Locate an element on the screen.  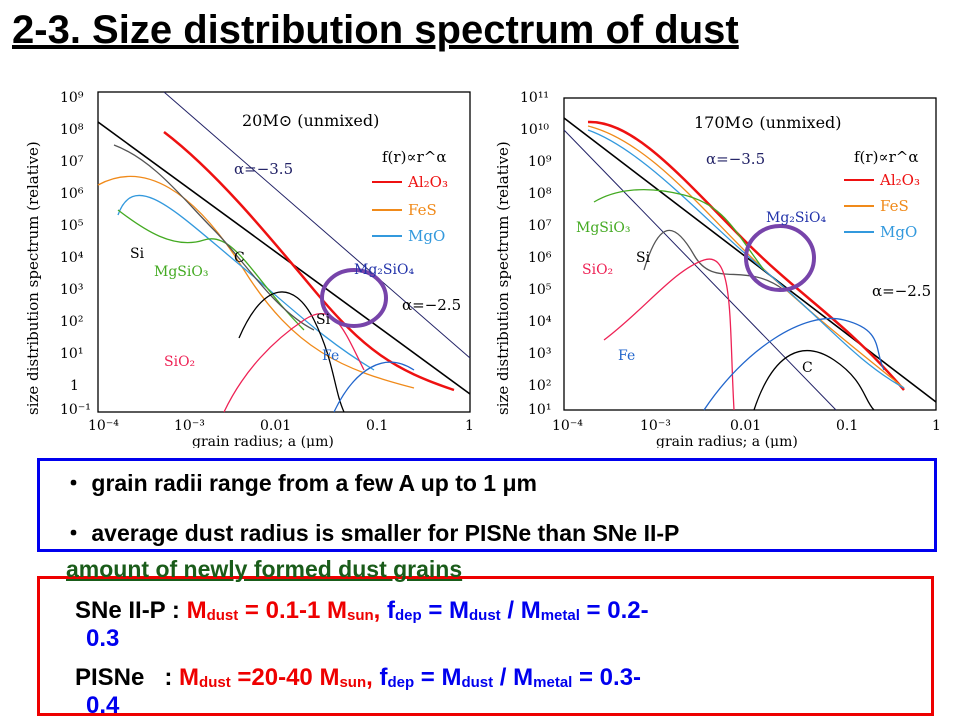
left-fr-label: f(r)∝r^α is located at coordinates (414, 157).